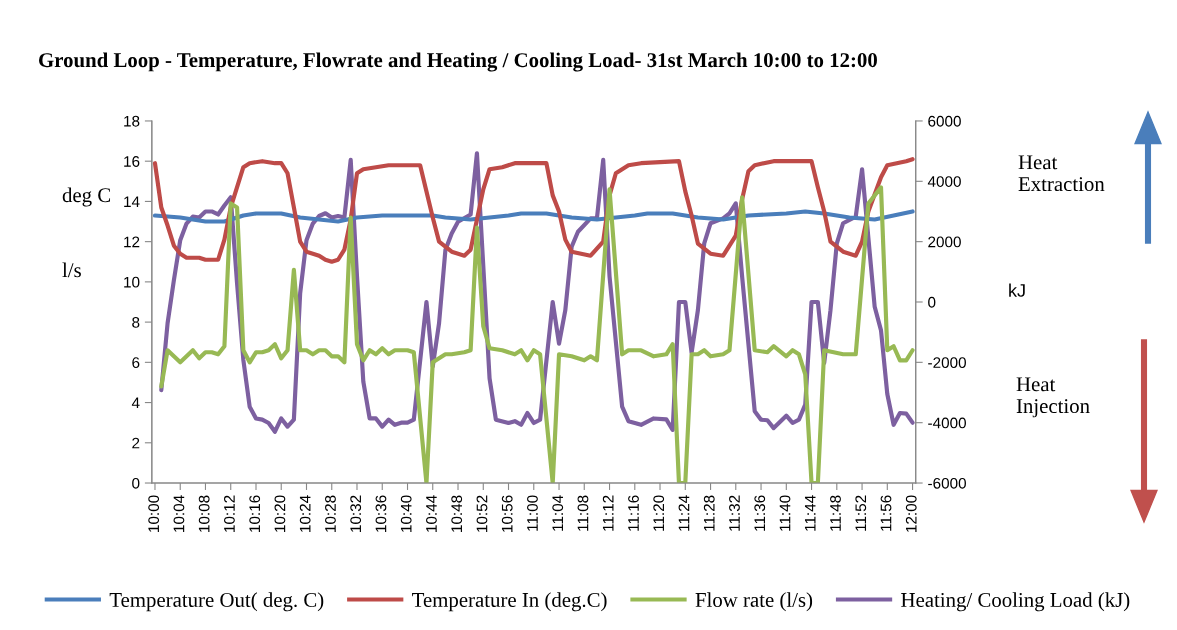 The width and height of the screenshot is (1177, 630). What do you see at coordinates (132, 242) in the screenshot?
I see `y-tick-label: 12` at bounding box center [132, 242].